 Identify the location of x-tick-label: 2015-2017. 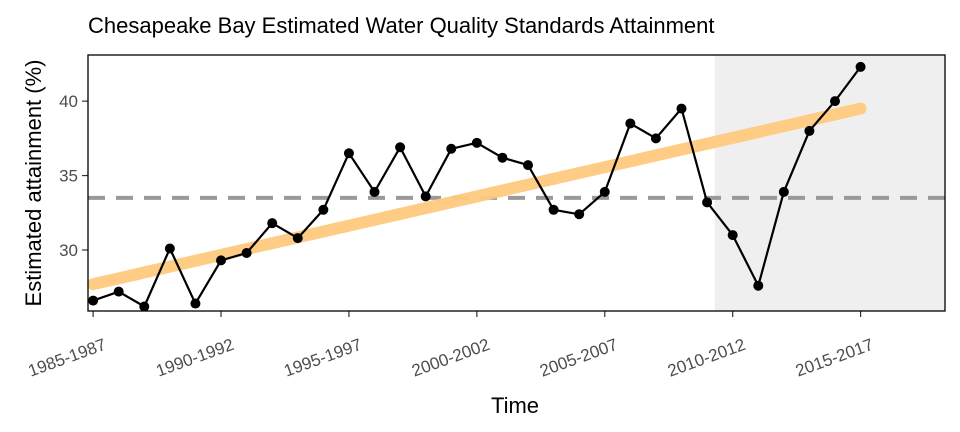
(834, 358).